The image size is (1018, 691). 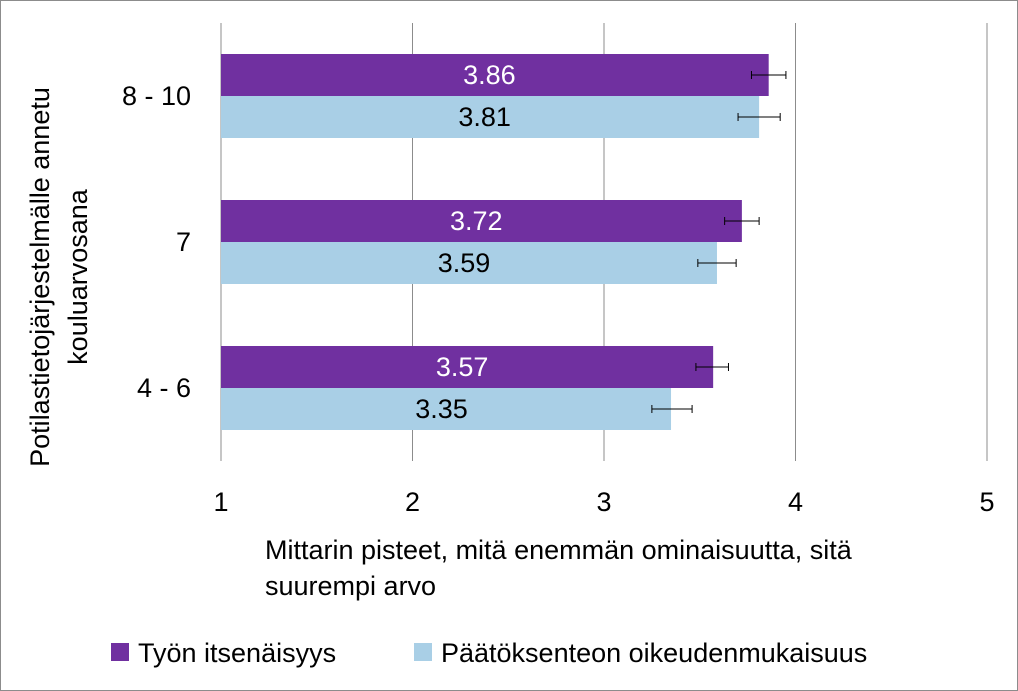 What do you see at coordinates (164, 388) in the screenshot?
I see `y-tick-label: 4 - 6` at bounding box center [164, 388].